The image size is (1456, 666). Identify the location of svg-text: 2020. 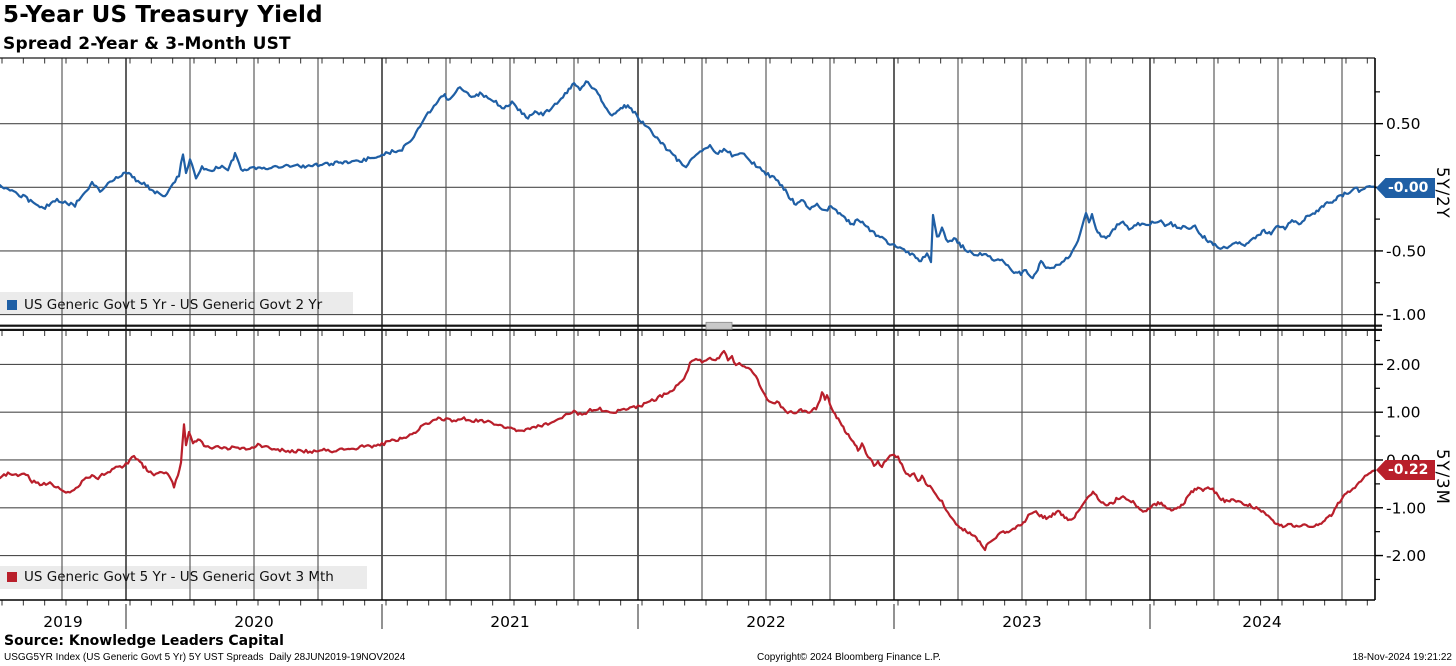
(253, 622).